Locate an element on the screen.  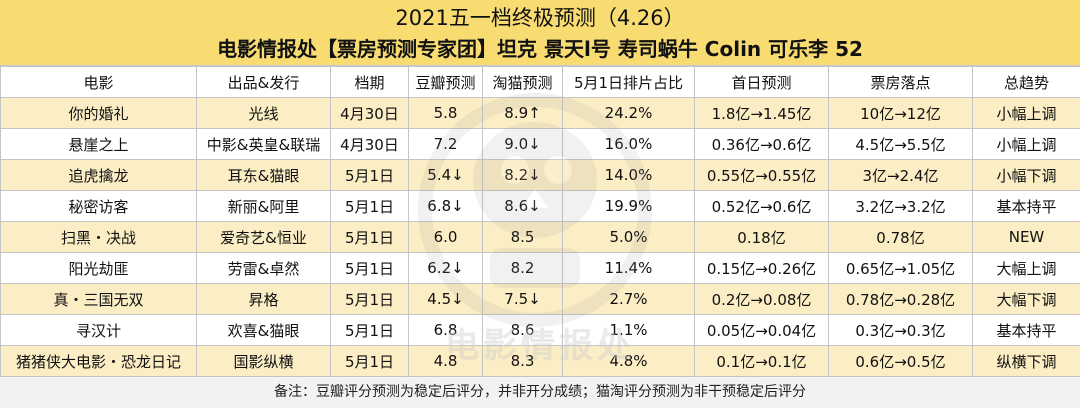
cell-share: 2.7% is located at coordinates (628, 299).